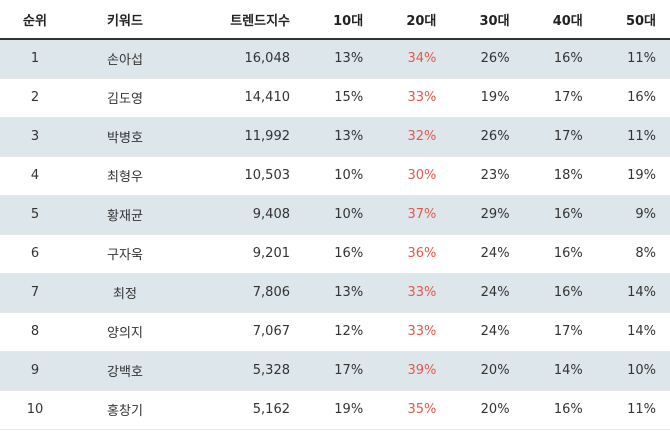 This screenshot has height=432, width=670. I want to click on cell-keyword: 홍창기, so click(125, 411).